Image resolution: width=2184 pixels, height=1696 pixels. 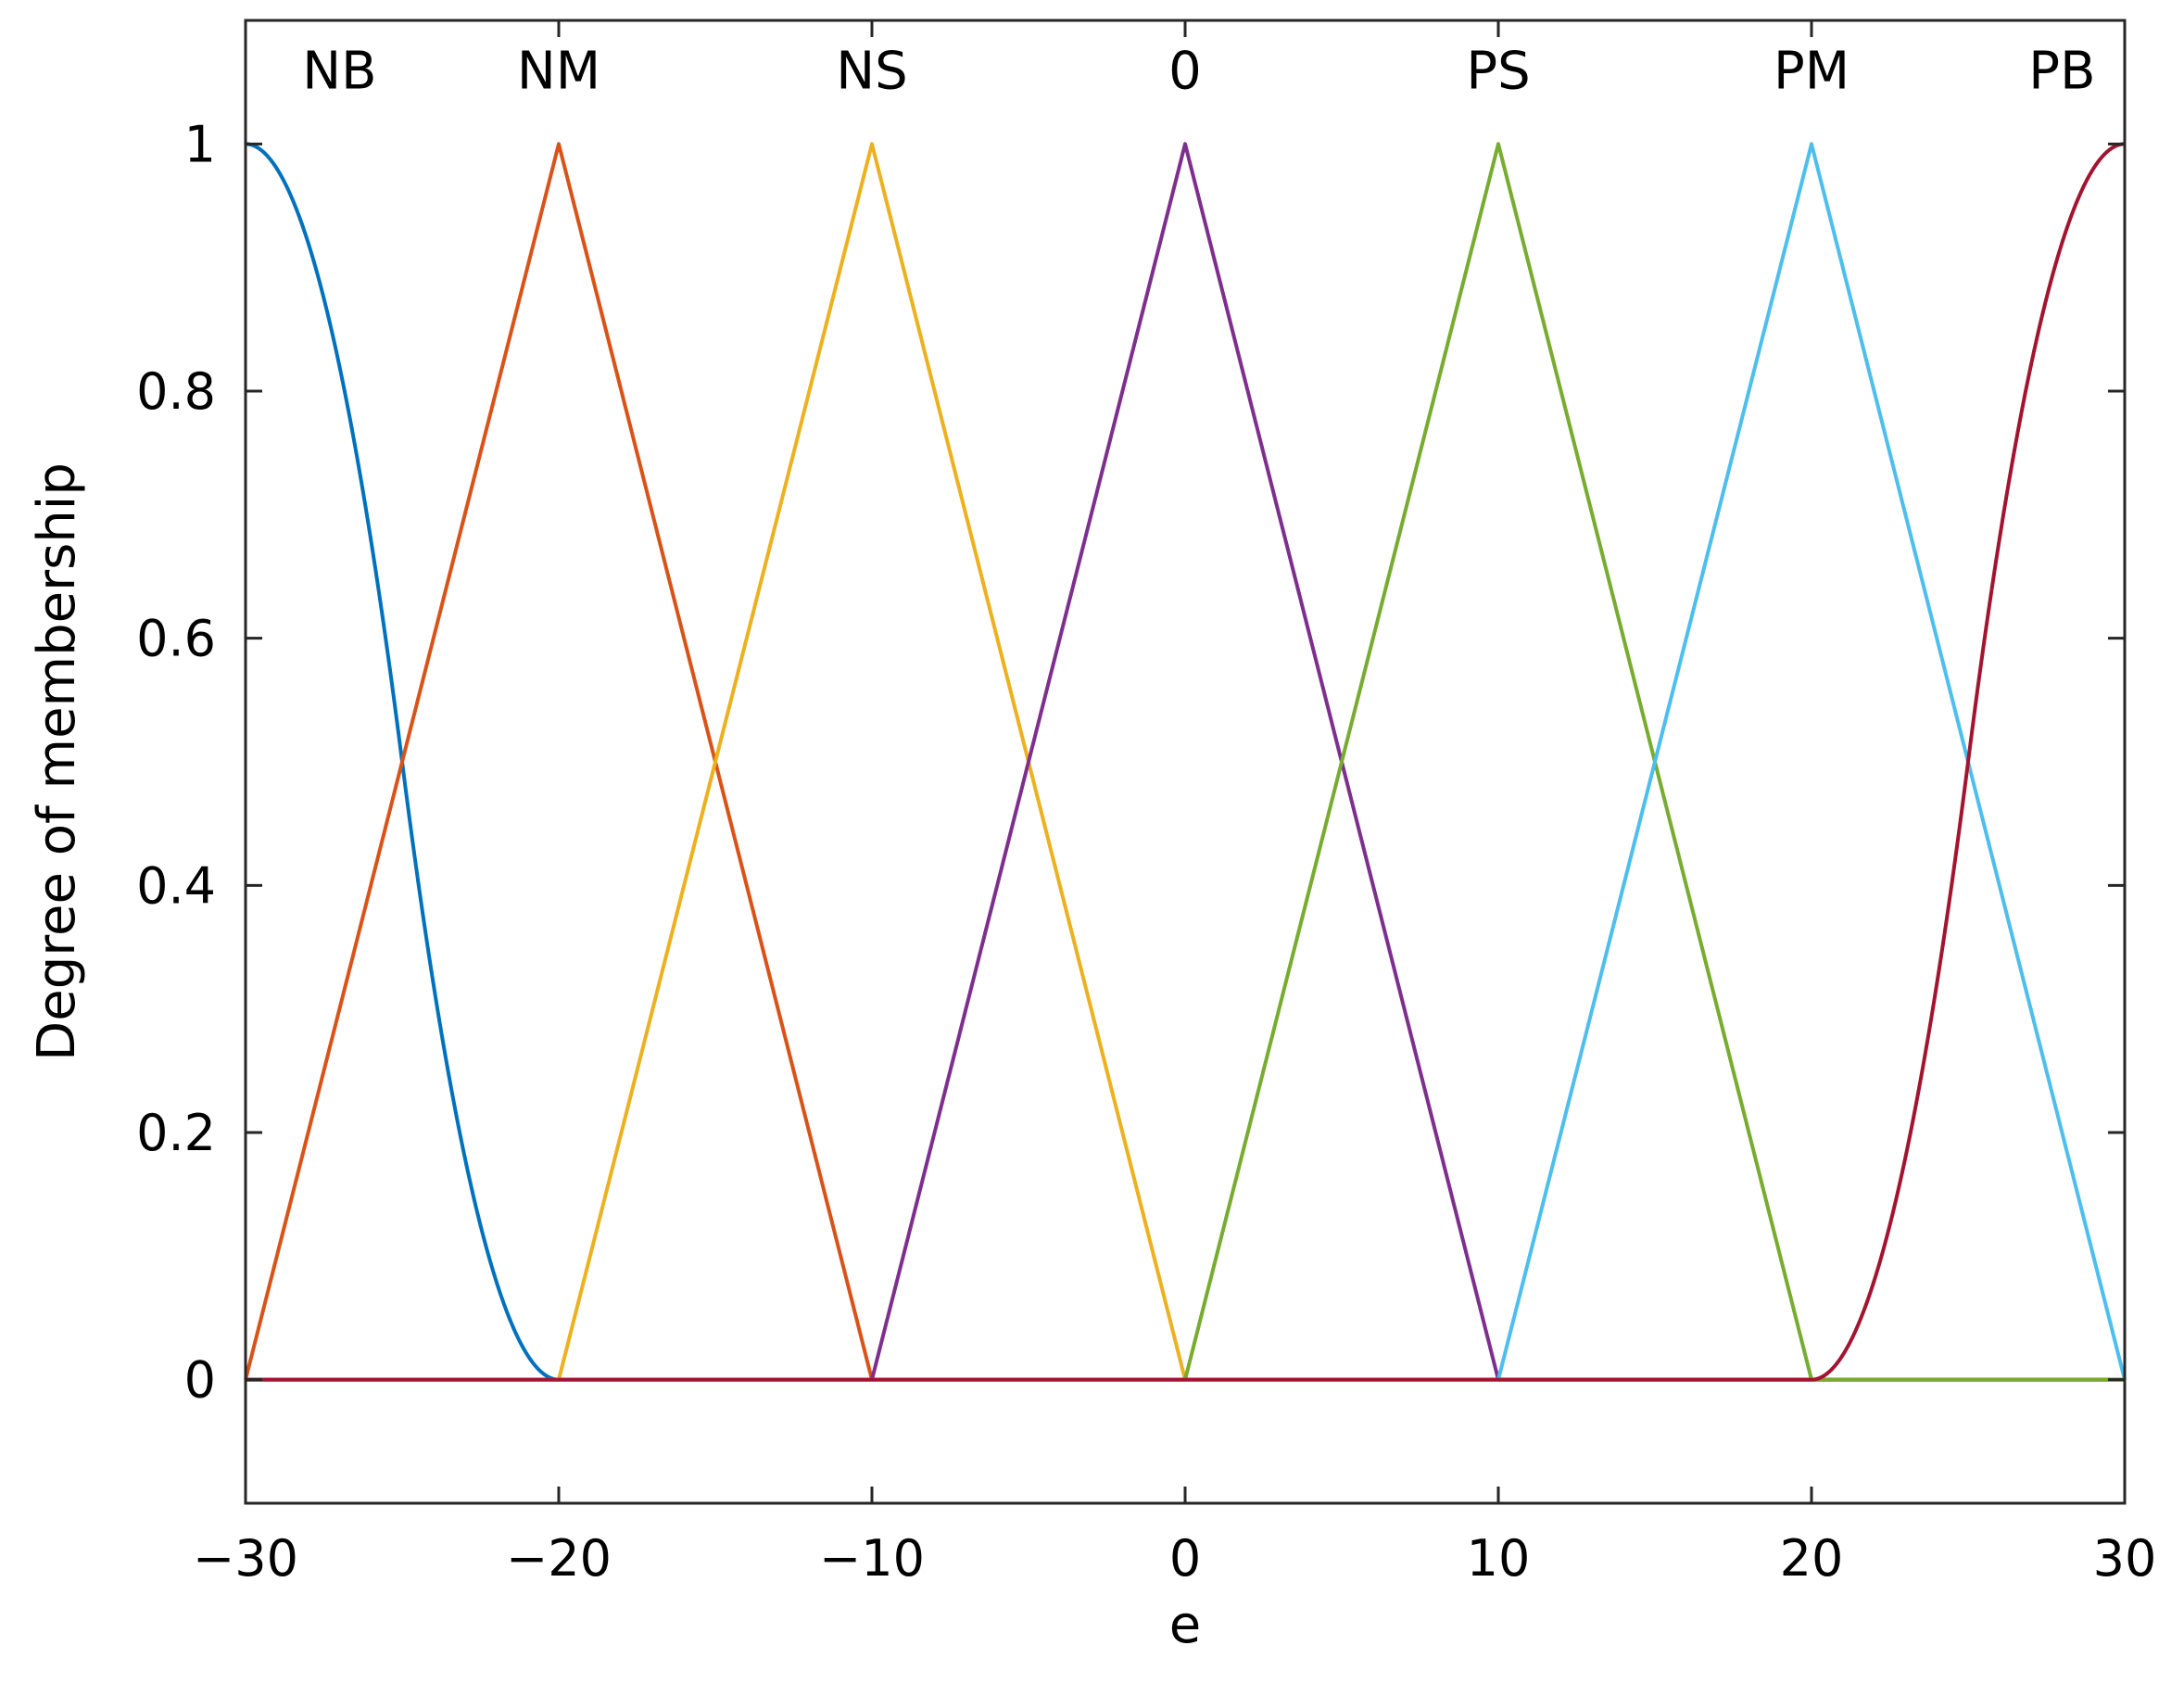 I want to click on y-tick-label: 0.4, so click(x=176, y=885).